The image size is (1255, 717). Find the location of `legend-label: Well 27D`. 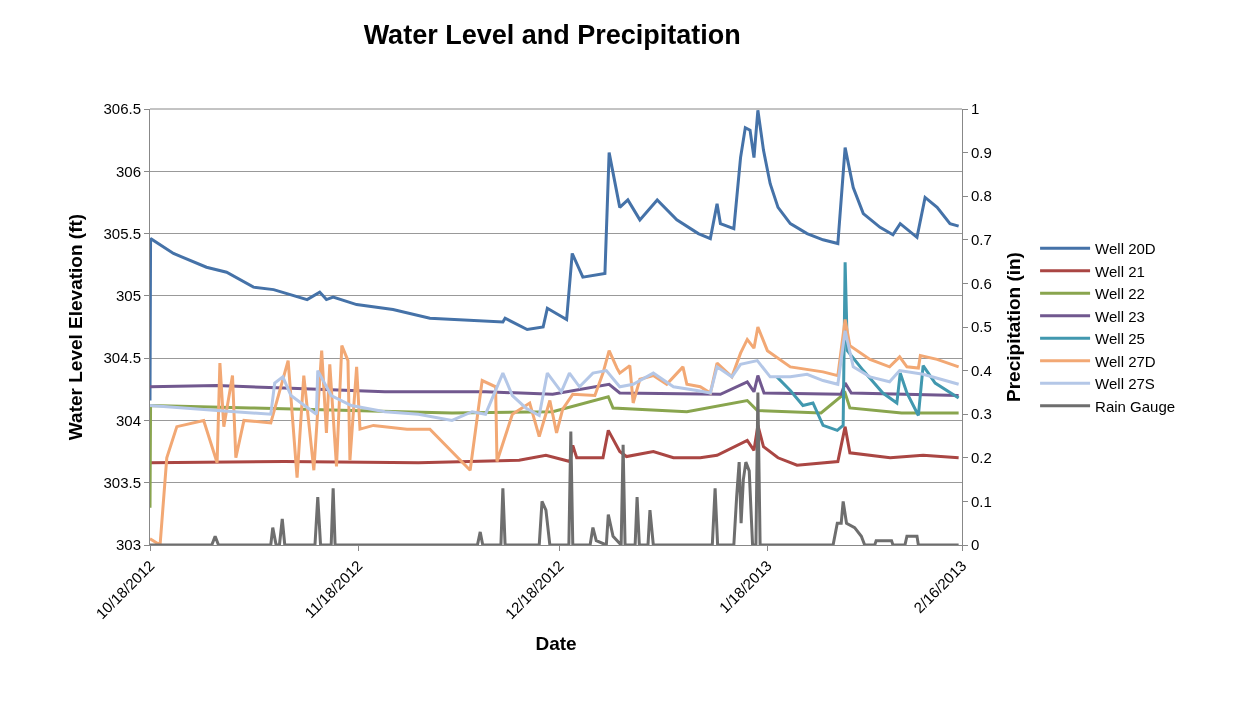

legend-label: Well 27D is located at coordinates (1125, 361).